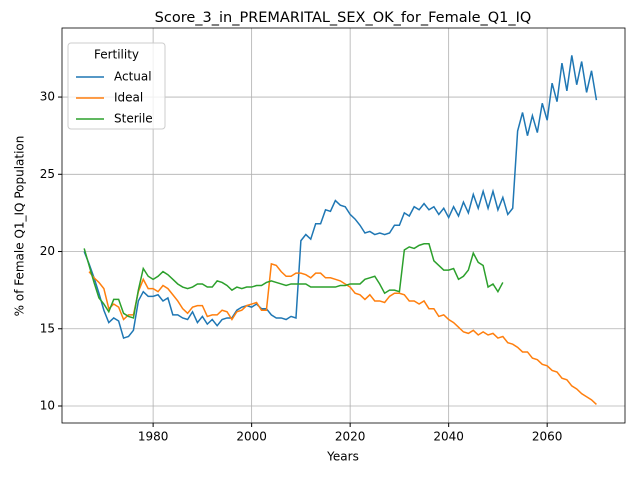  Describe the element at coordinates (47, 174) in the screenshot. I see `y-tick-label: 25` at that location.